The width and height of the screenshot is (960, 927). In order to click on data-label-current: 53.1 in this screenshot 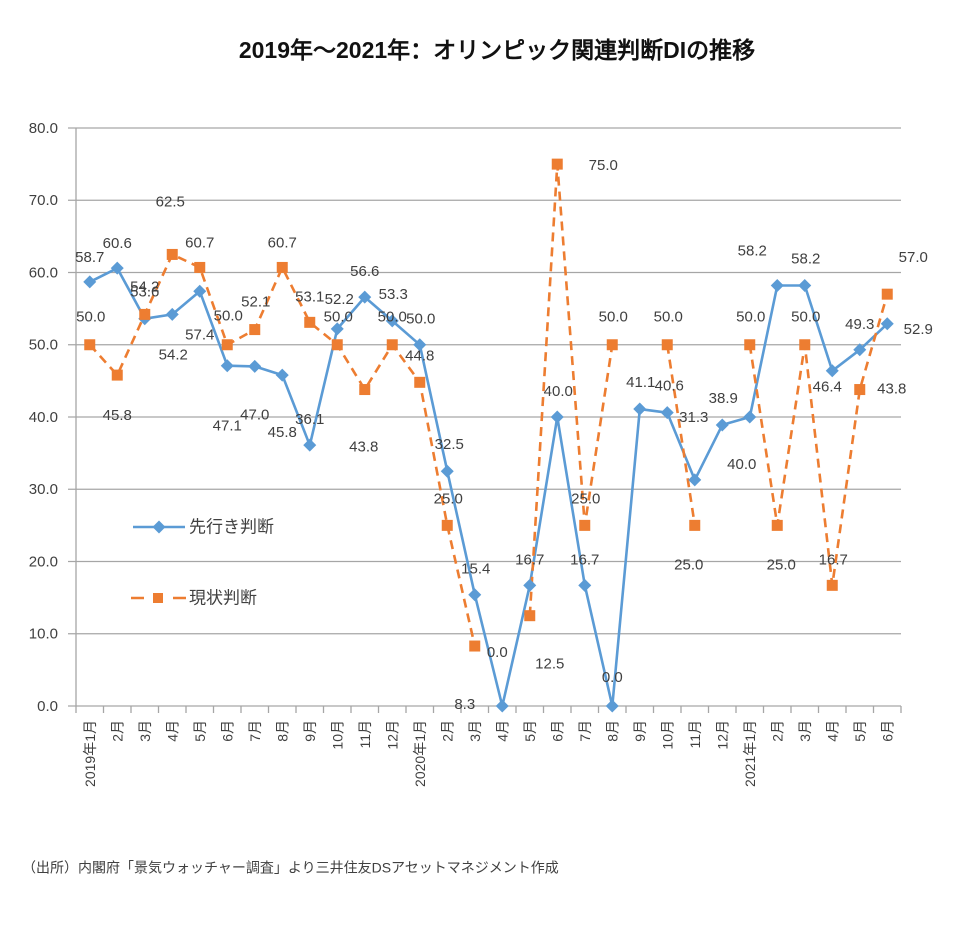, I will do `click(309, 296)`.